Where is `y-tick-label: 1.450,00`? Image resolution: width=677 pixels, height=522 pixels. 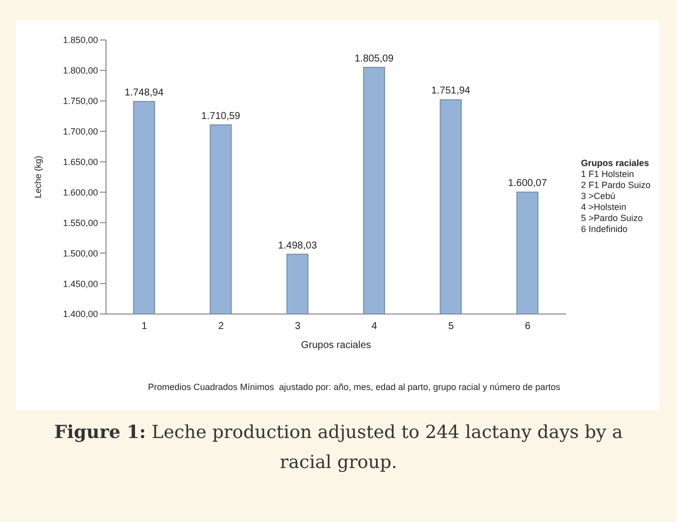 y-tick-label: 1.450,00 is located at coordinates (80, 283).